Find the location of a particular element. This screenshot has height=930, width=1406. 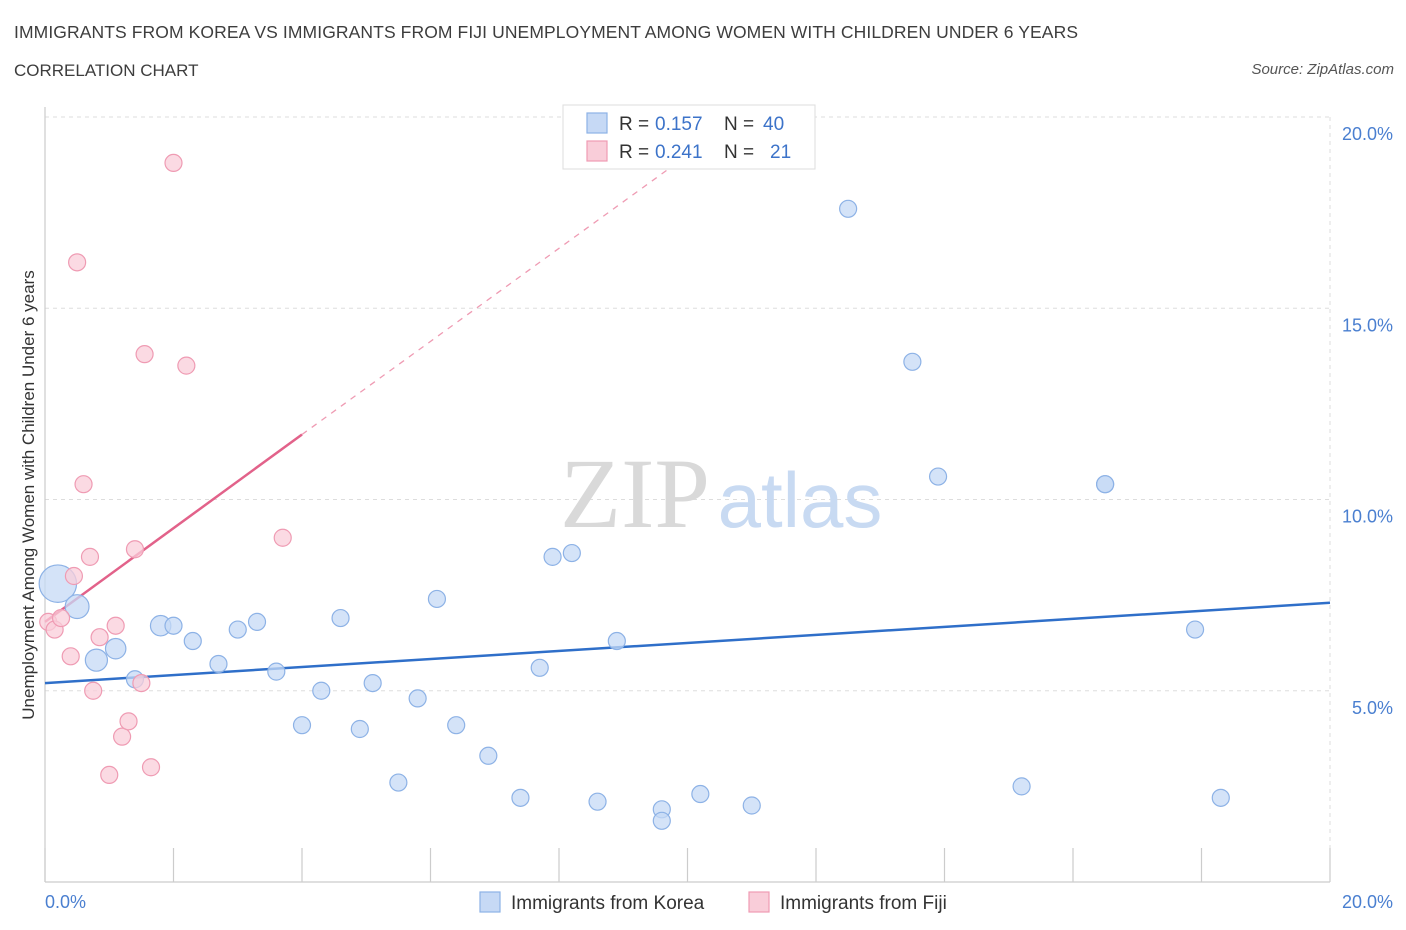

legend-fiji-r-value: 0.241 is located at coordinates (679, 152).